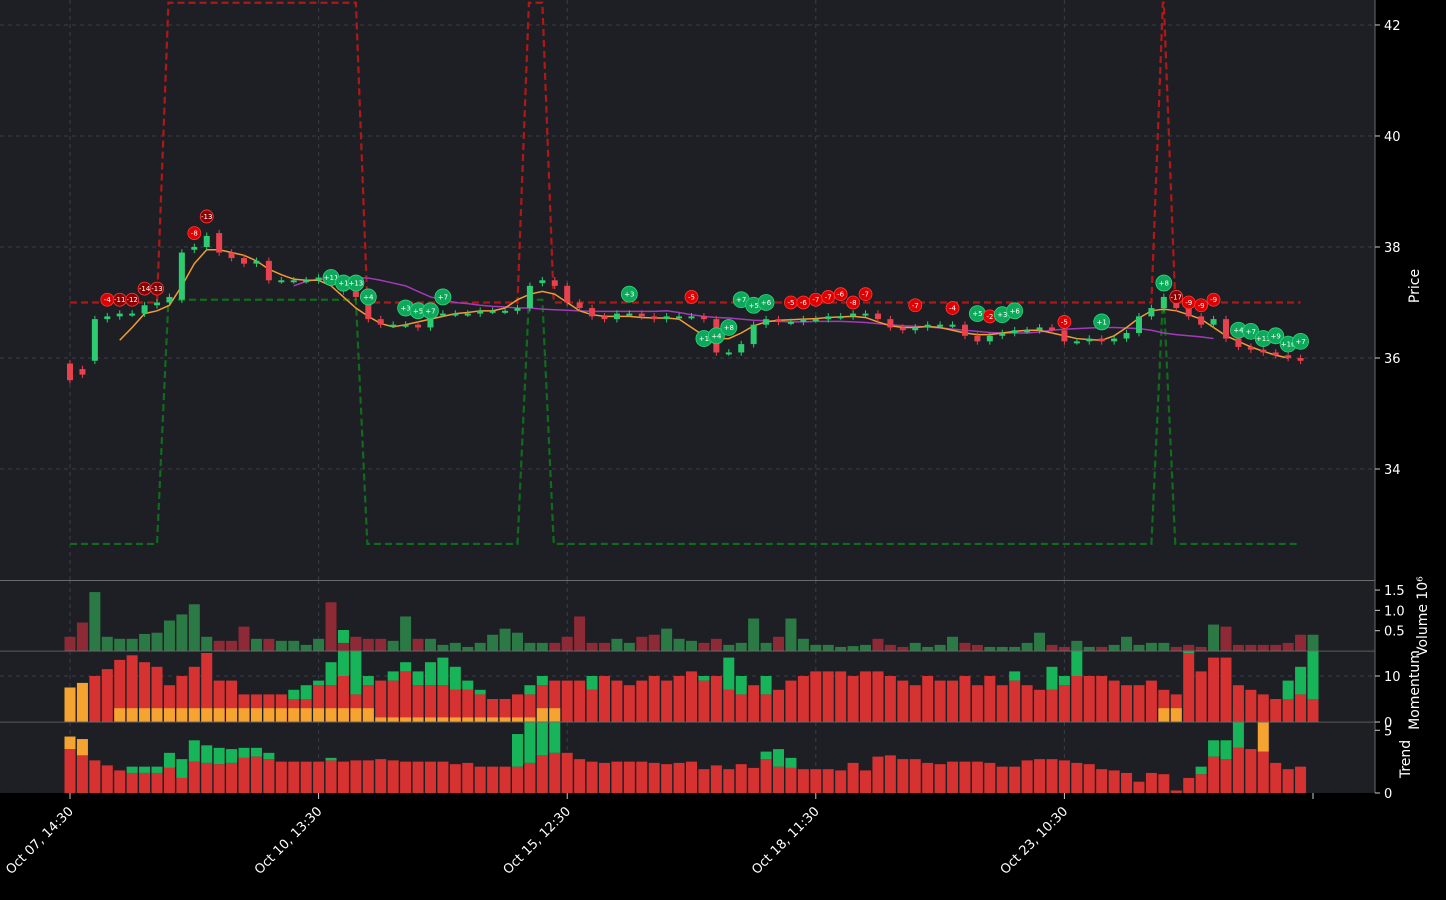  What do you see at coordinates (418, 311) in the screenshot?
I see `signal-badge-label: +5` at bounding box center [418, 311].